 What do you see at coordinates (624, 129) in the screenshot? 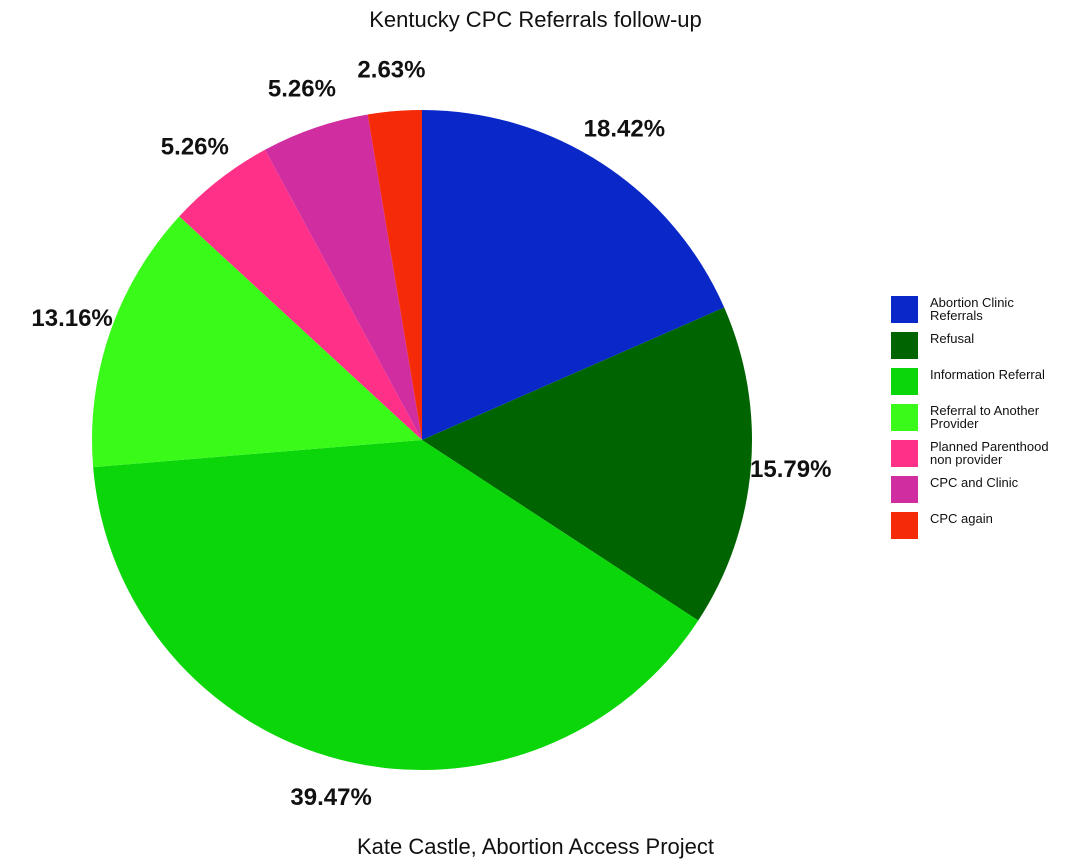
I see `slice-percent-label: 18.42%` at bounding box center [624, 129].